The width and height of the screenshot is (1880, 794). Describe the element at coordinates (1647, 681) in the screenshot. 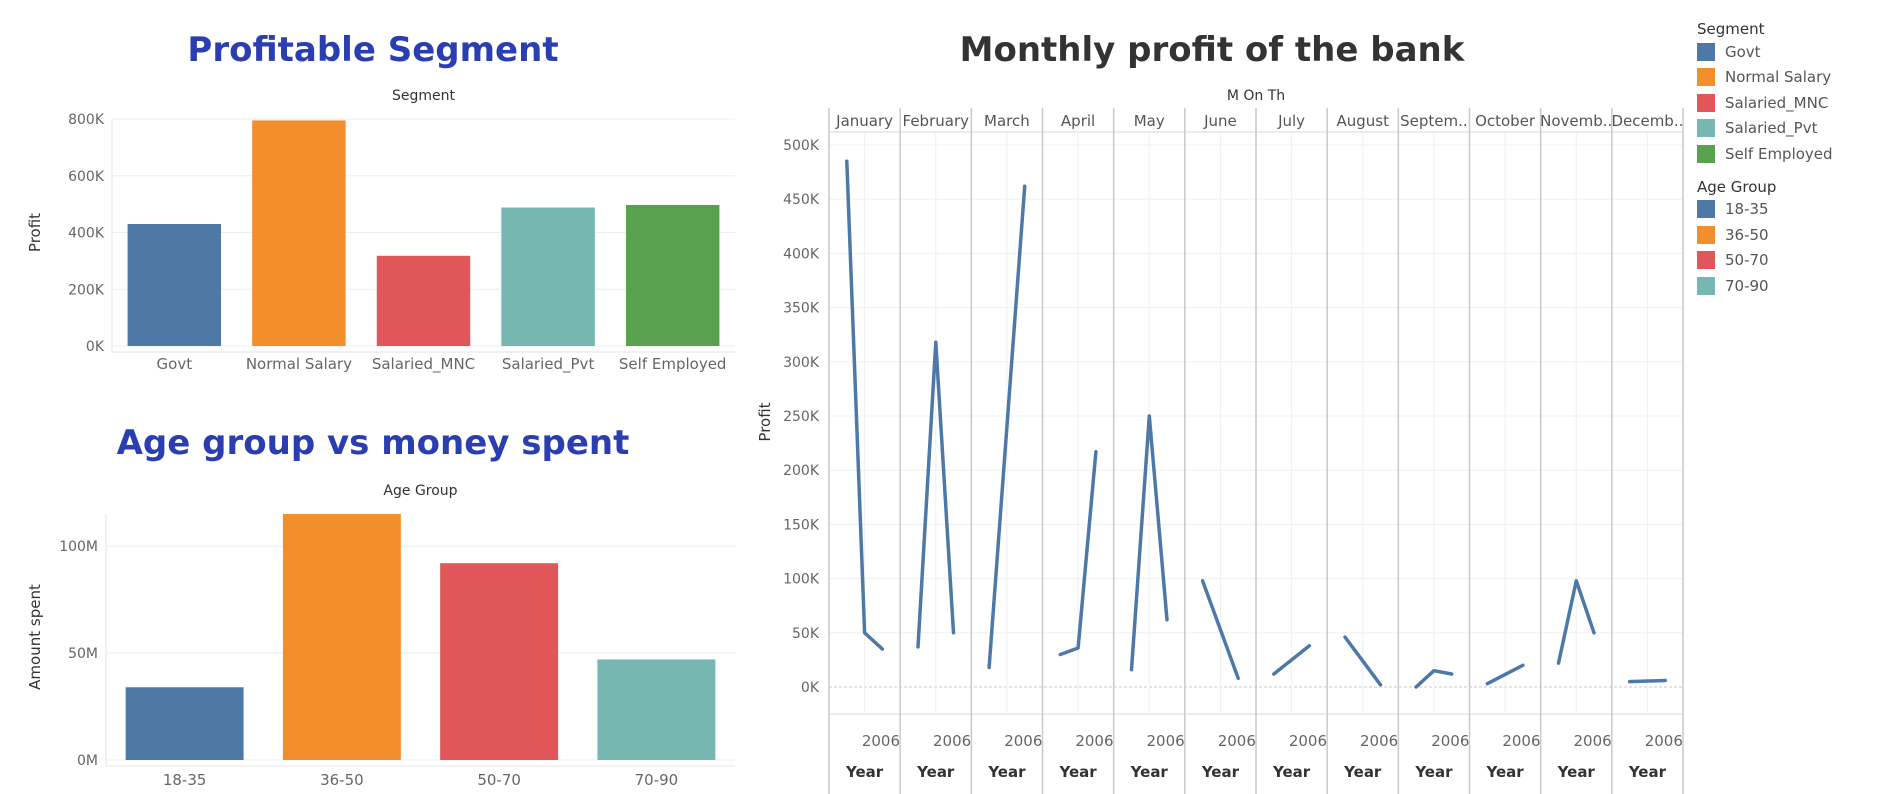

I see `line-series-decemb-` at that location.